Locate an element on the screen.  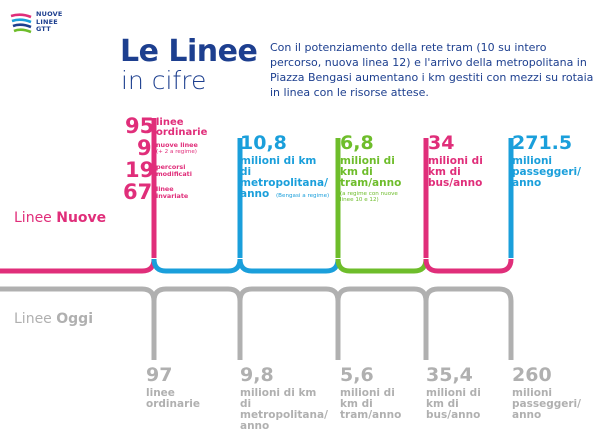
oggi-tram-value: 5,6 is located at coordinates (357, 375).